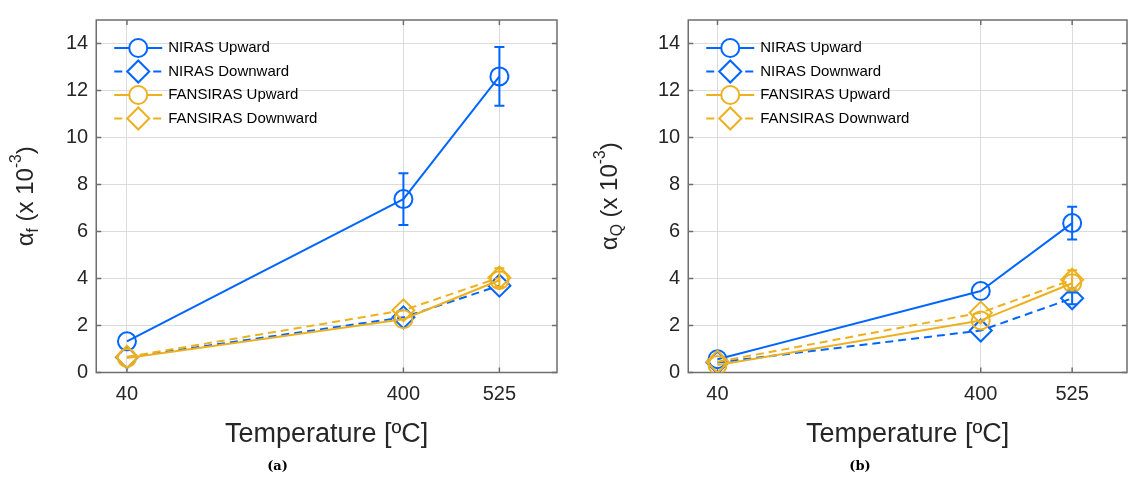 Image resolution: width=1140 pixels, height=481 pixels. Describe the element at coordinates (607, 196) in the screenshot. I see `y-axis-title: αQ (x 10-3)` at that location.